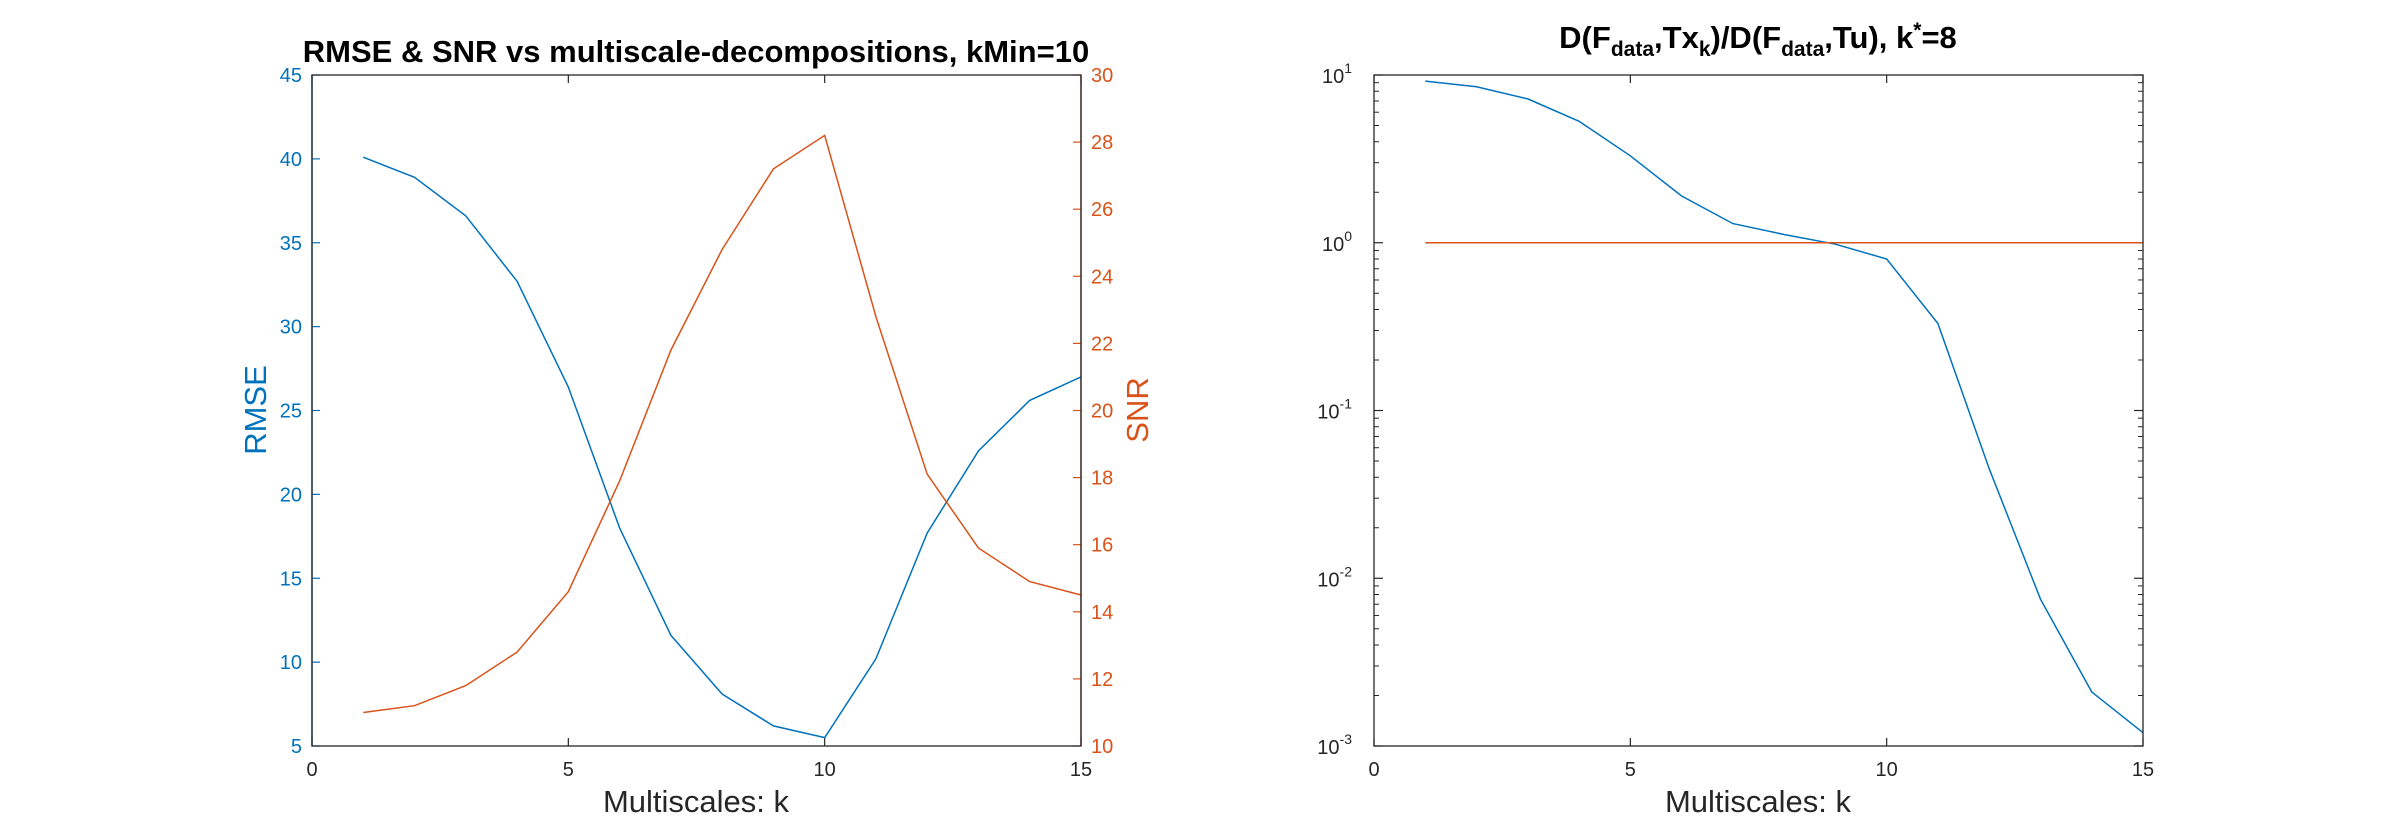  I want to click on left-y-tick-label: 30, so click(291, 328).